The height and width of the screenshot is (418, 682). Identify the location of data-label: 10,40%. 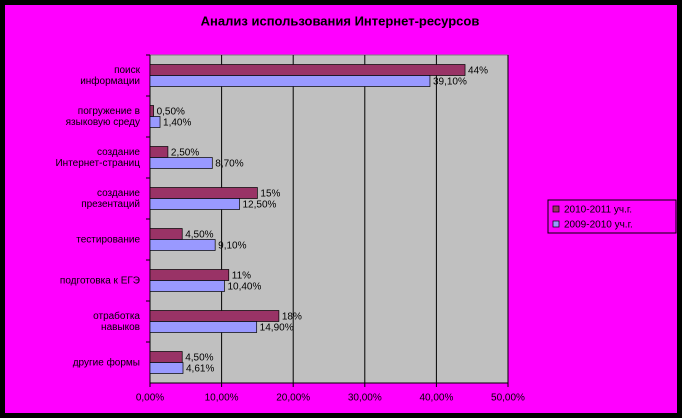
(244, 287).